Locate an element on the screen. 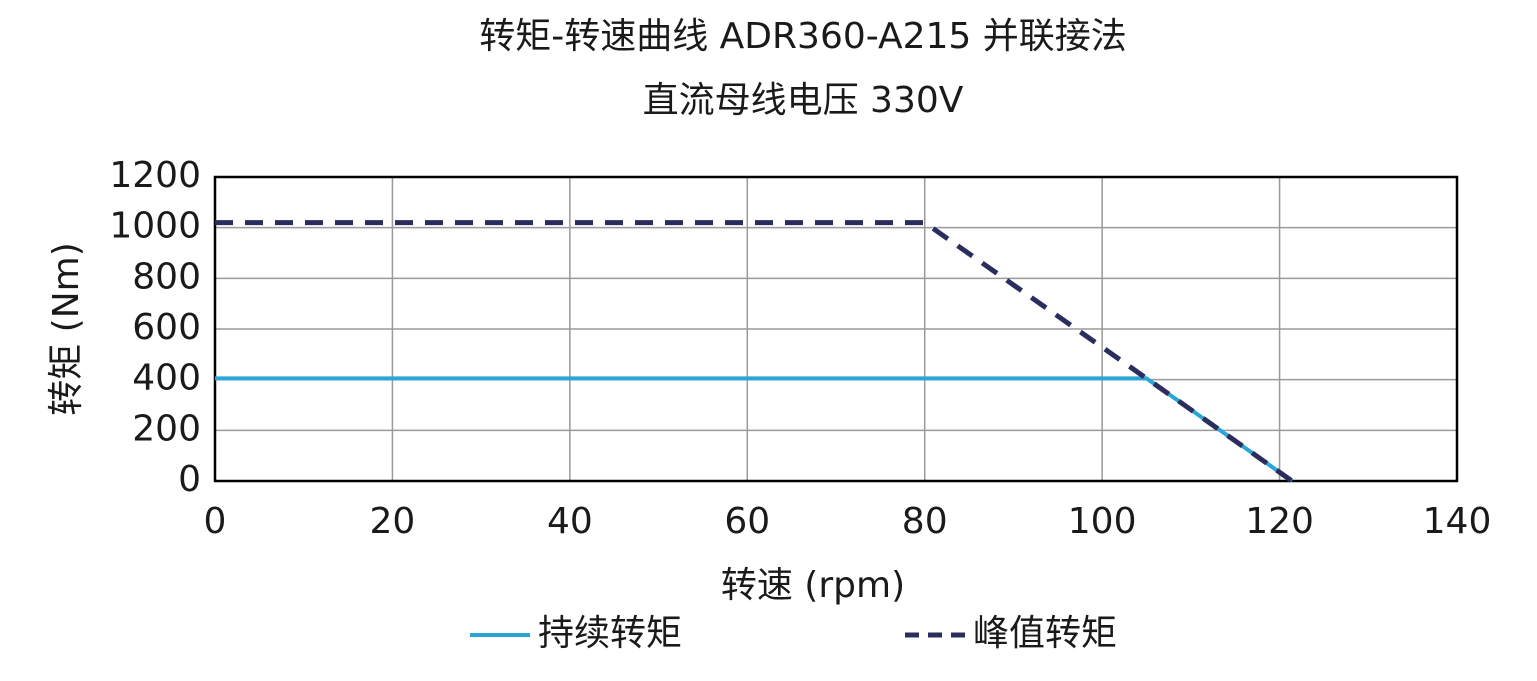 The image size is (1537, 681). x-tick-label: 0 is located at coordinates (215, 521).